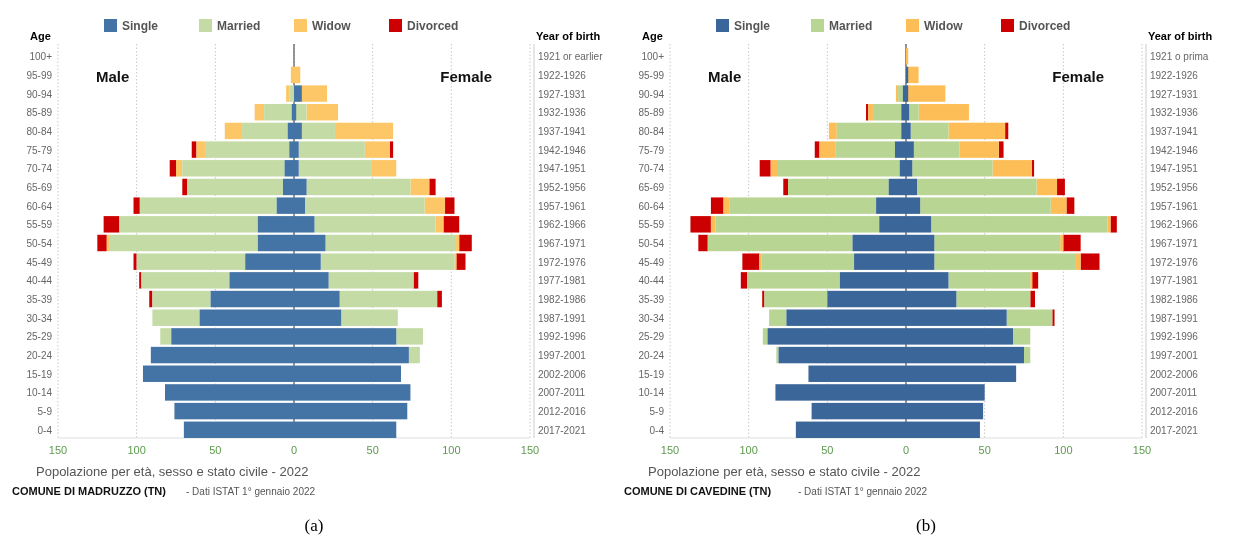  I want to click on y-tick-label: 10-14, so click(651, 393).